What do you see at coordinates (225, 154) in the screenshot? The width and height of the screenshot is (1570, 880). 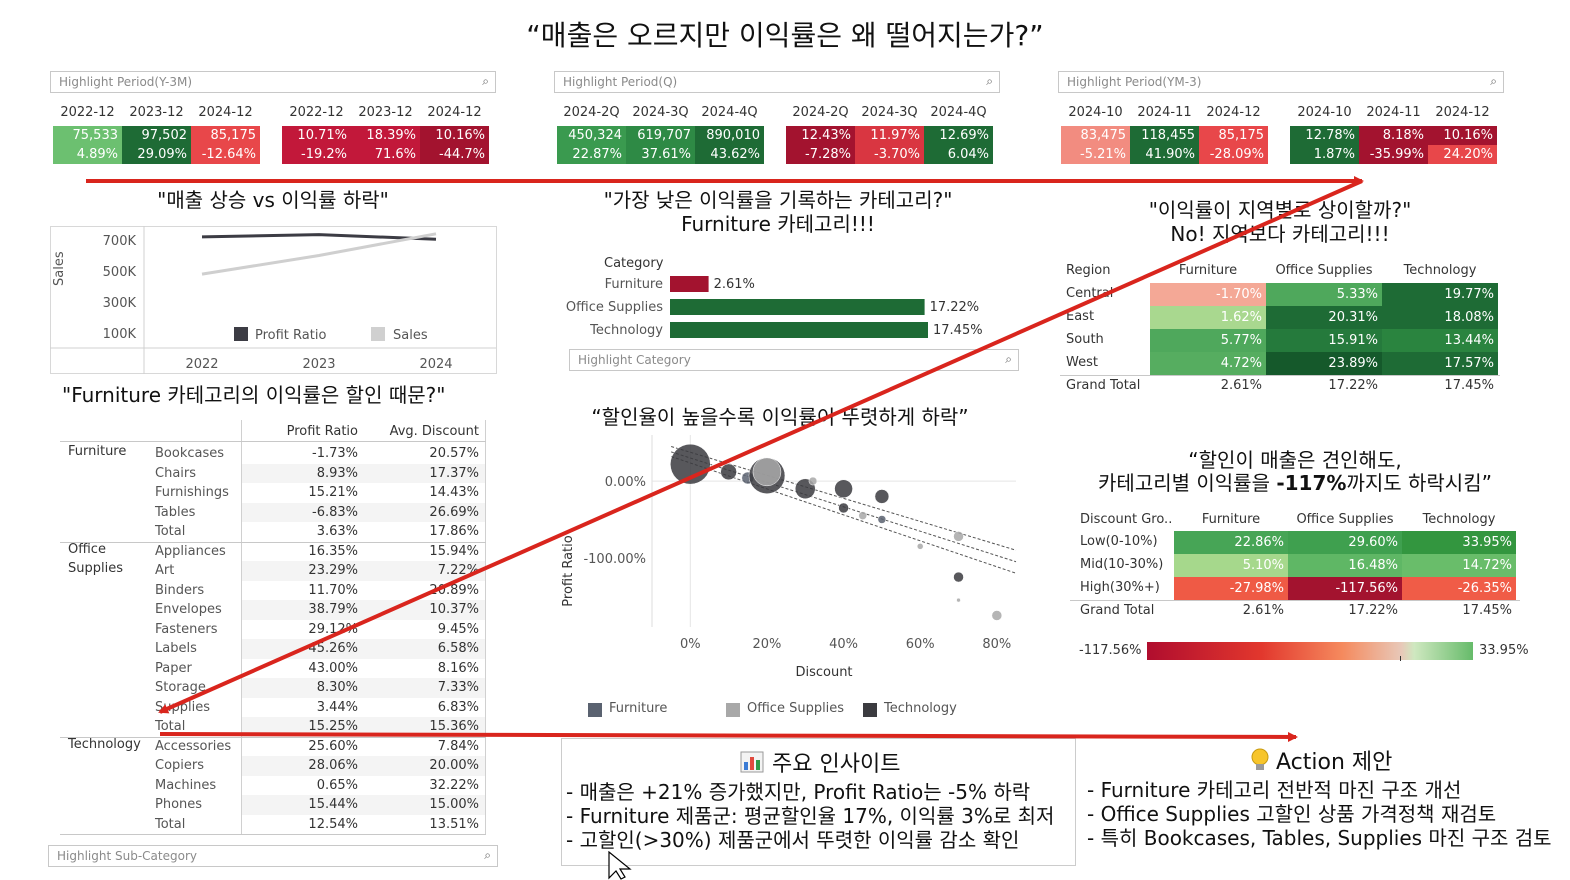 I see `kpi_yearly-0-growth-2: -12.64%` at bounding box center [225, 154].